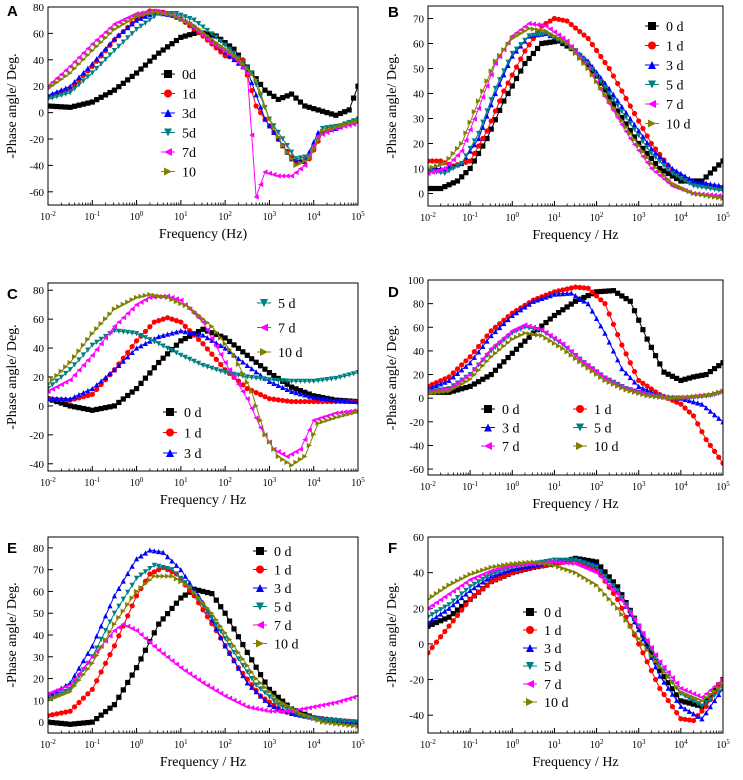 The width and height of the screenshot is (743, 780). What do you see at coordinates (182, 434) in the screenshot?
I see `legend-entry: 1 d` at bounding box center [182, 434].